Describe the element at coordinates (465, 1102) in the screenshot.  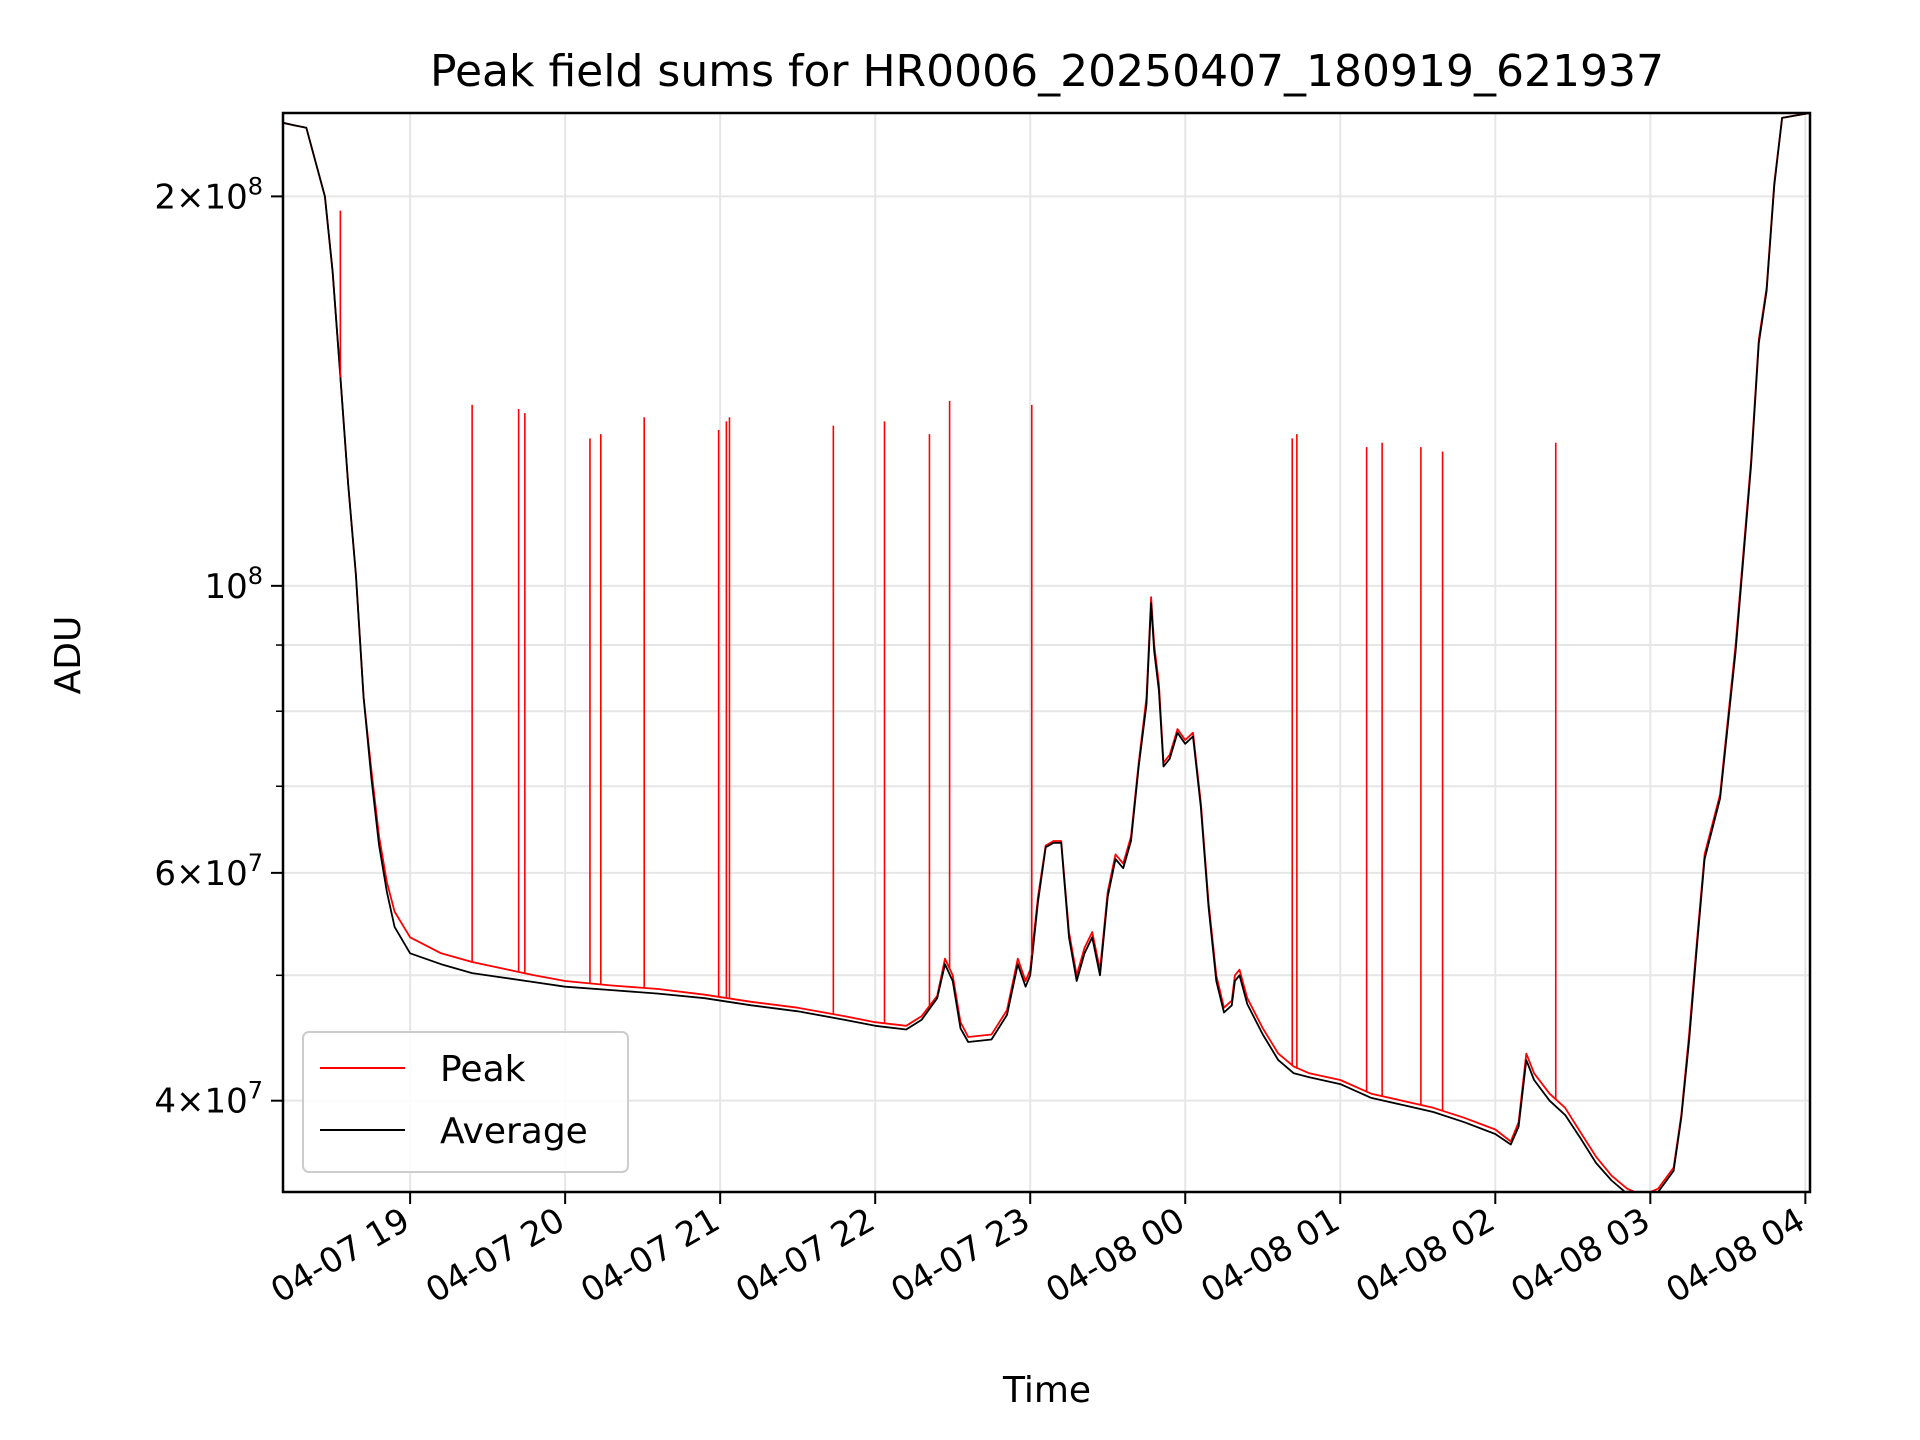
I see `legend: Peak Average` at that location.